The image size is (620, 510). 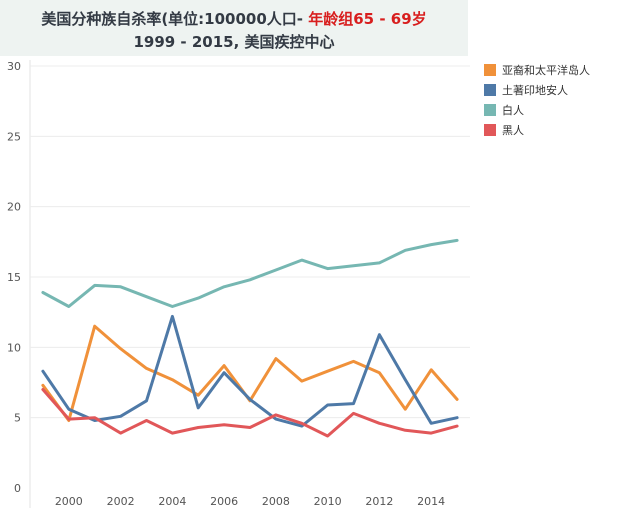 I want to click on y-tick-label-30: 30, so click(x=14, y=66).